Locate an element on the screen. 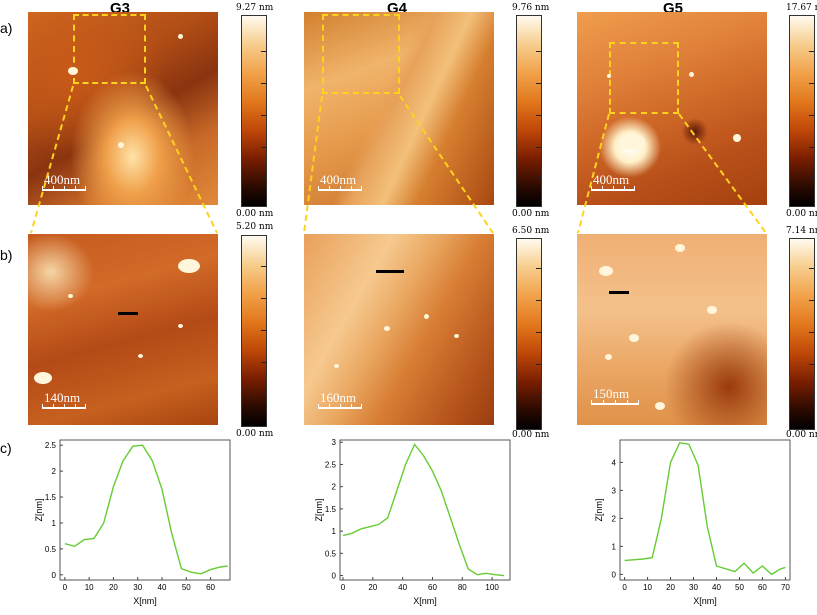  height-profile-chart-g4: 0 20 40 60 80 100 0 0.5 1 1.5 2 2.5 3 X[nm] Z[nm] is located at coordinates (412, 522).